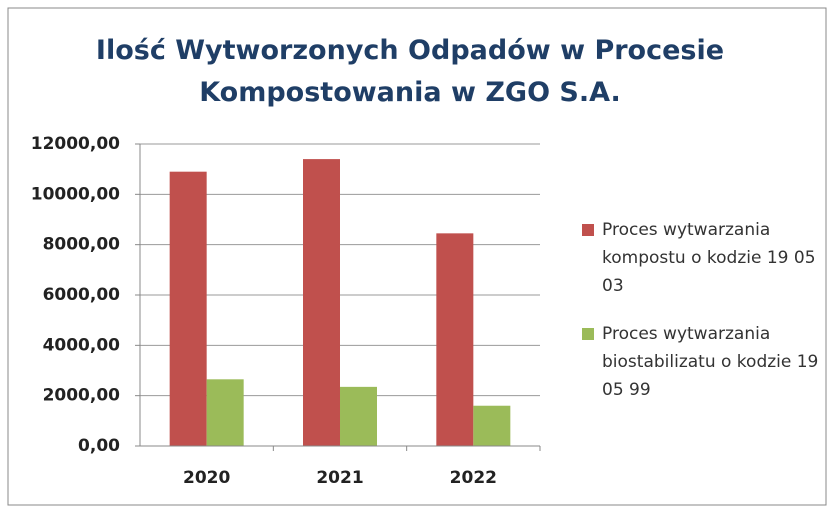 This screenshot has height=512, width=834. What do you see at coordinates (82, 295) in the screenshot?
I see `y-tick-label: 6000,00` at bounding box center [82, 295].